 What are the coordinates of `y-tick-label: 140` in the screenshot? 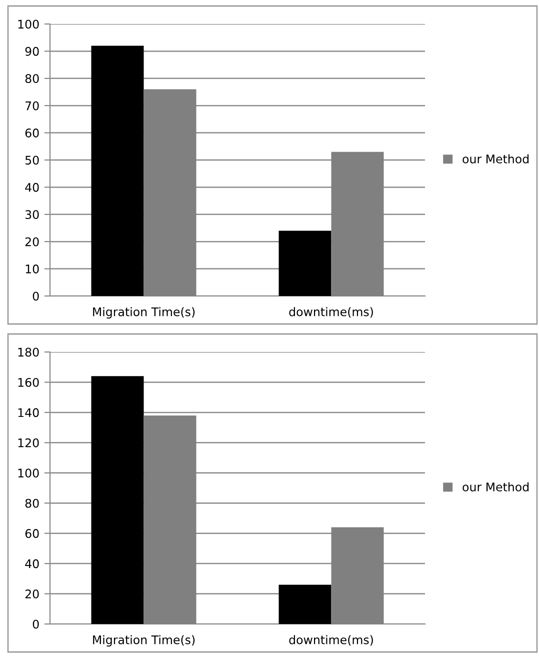 It's located at (28, 413).